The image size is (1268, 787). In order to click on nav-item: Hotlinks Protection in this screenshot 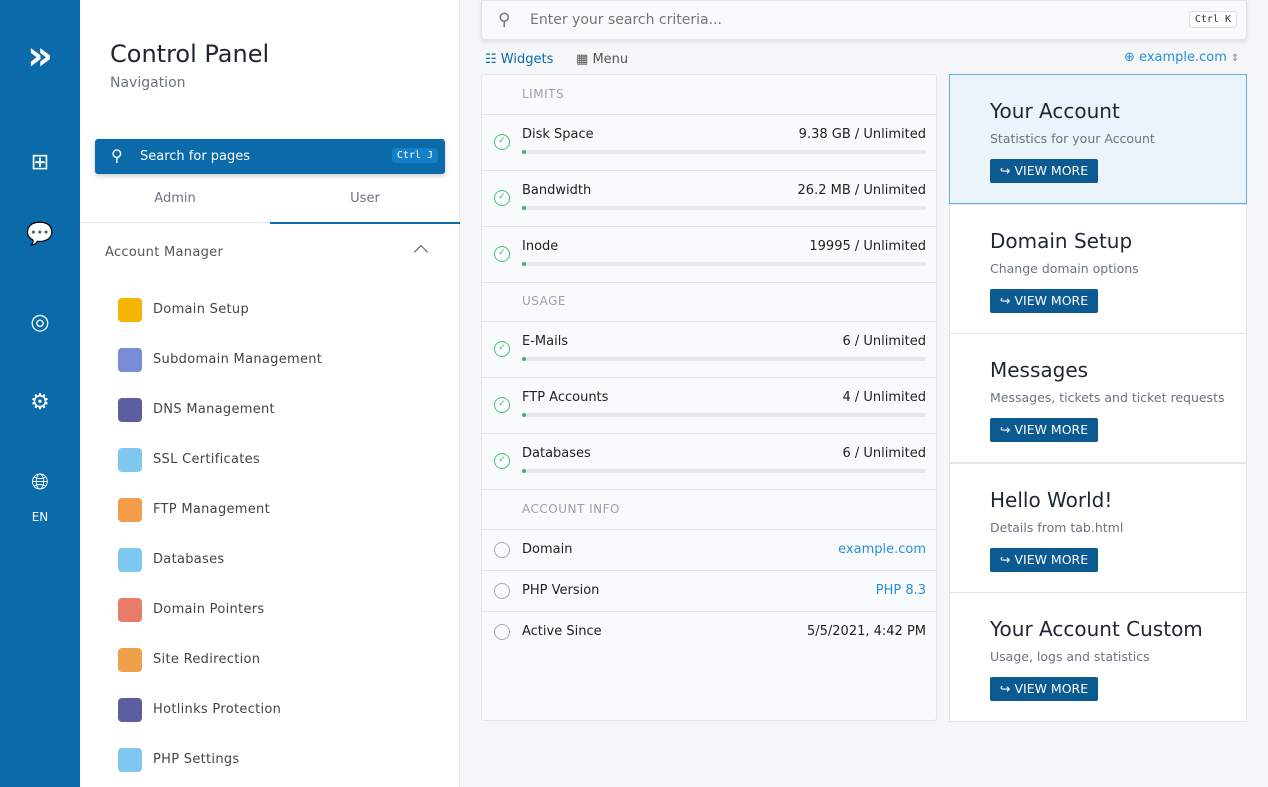, I will do `click(276, 710)`.